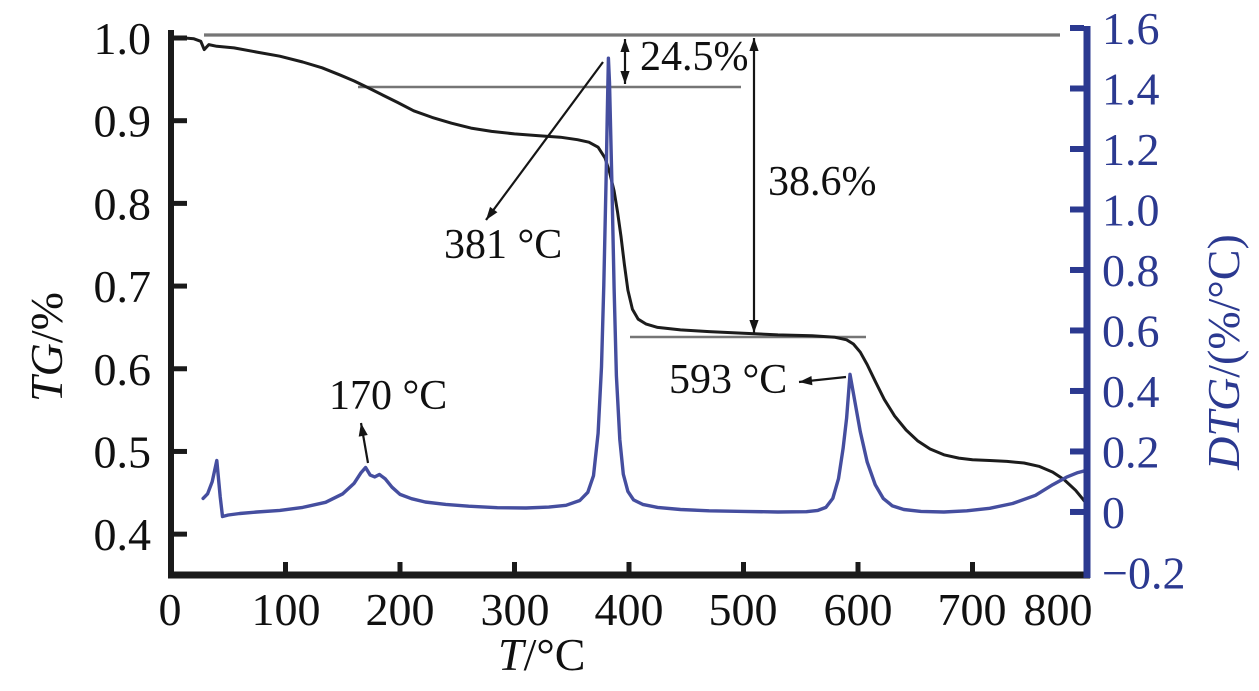 The width and height of the screenshot is (1259, 691). Describe the element at coordinates (972, 609) in the screenshot. I see `x-tick-label-700: 700` at that location.